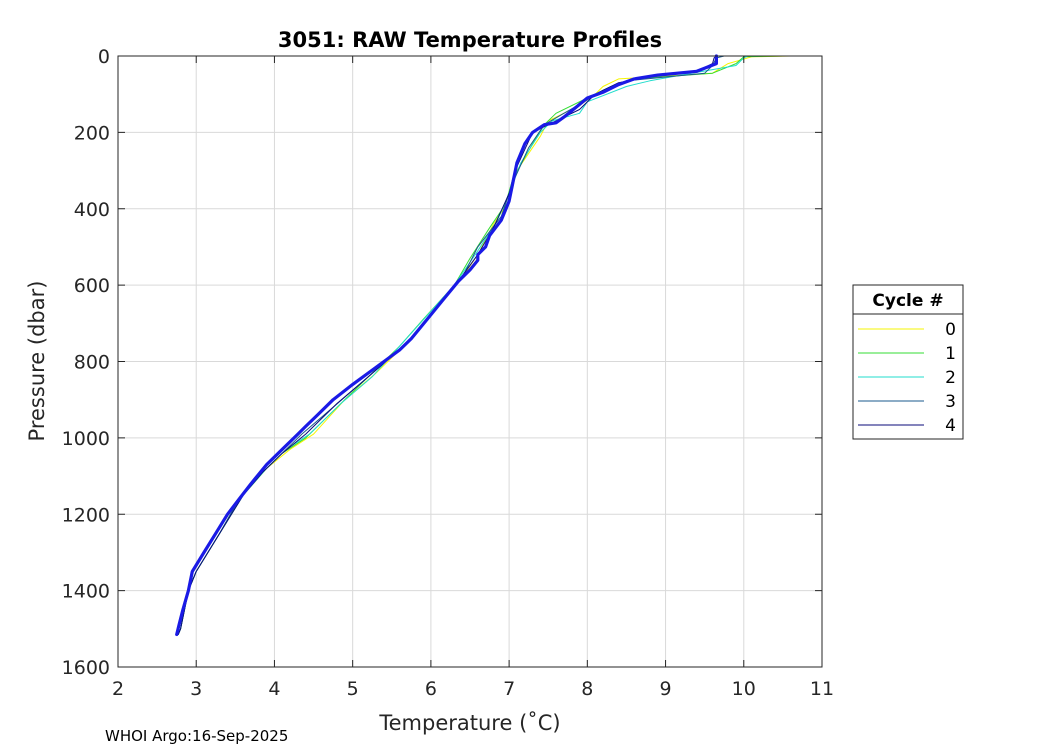 This screenshot has height=750, width=1050. Describe the element at coordinates (431, 689) in the screenshot. I see `x-tick-label: 6` at that location.